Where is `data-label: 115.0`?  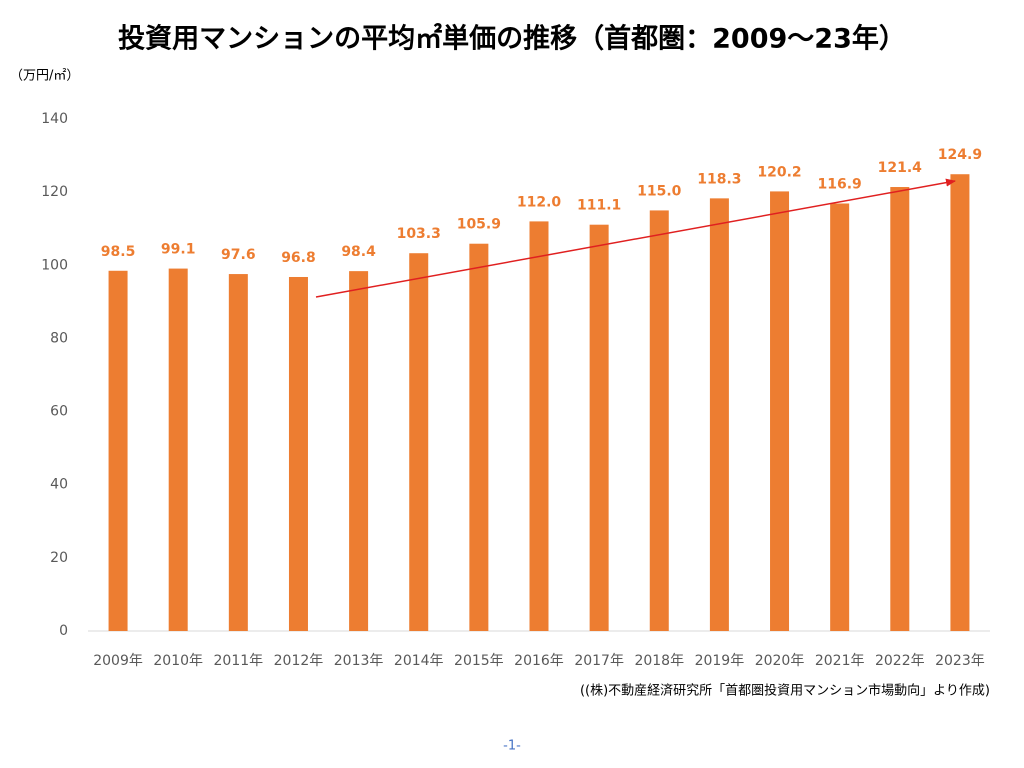
data-label: 115.0 is located at coordinates (659, 191).